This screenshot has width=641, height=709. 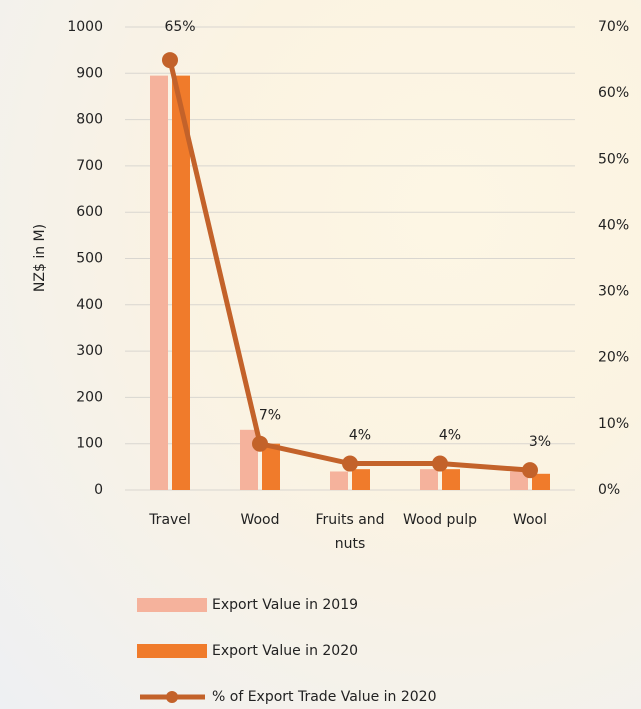 I want to click on y2-tick-label: 60%, so click(x=613, y=93).